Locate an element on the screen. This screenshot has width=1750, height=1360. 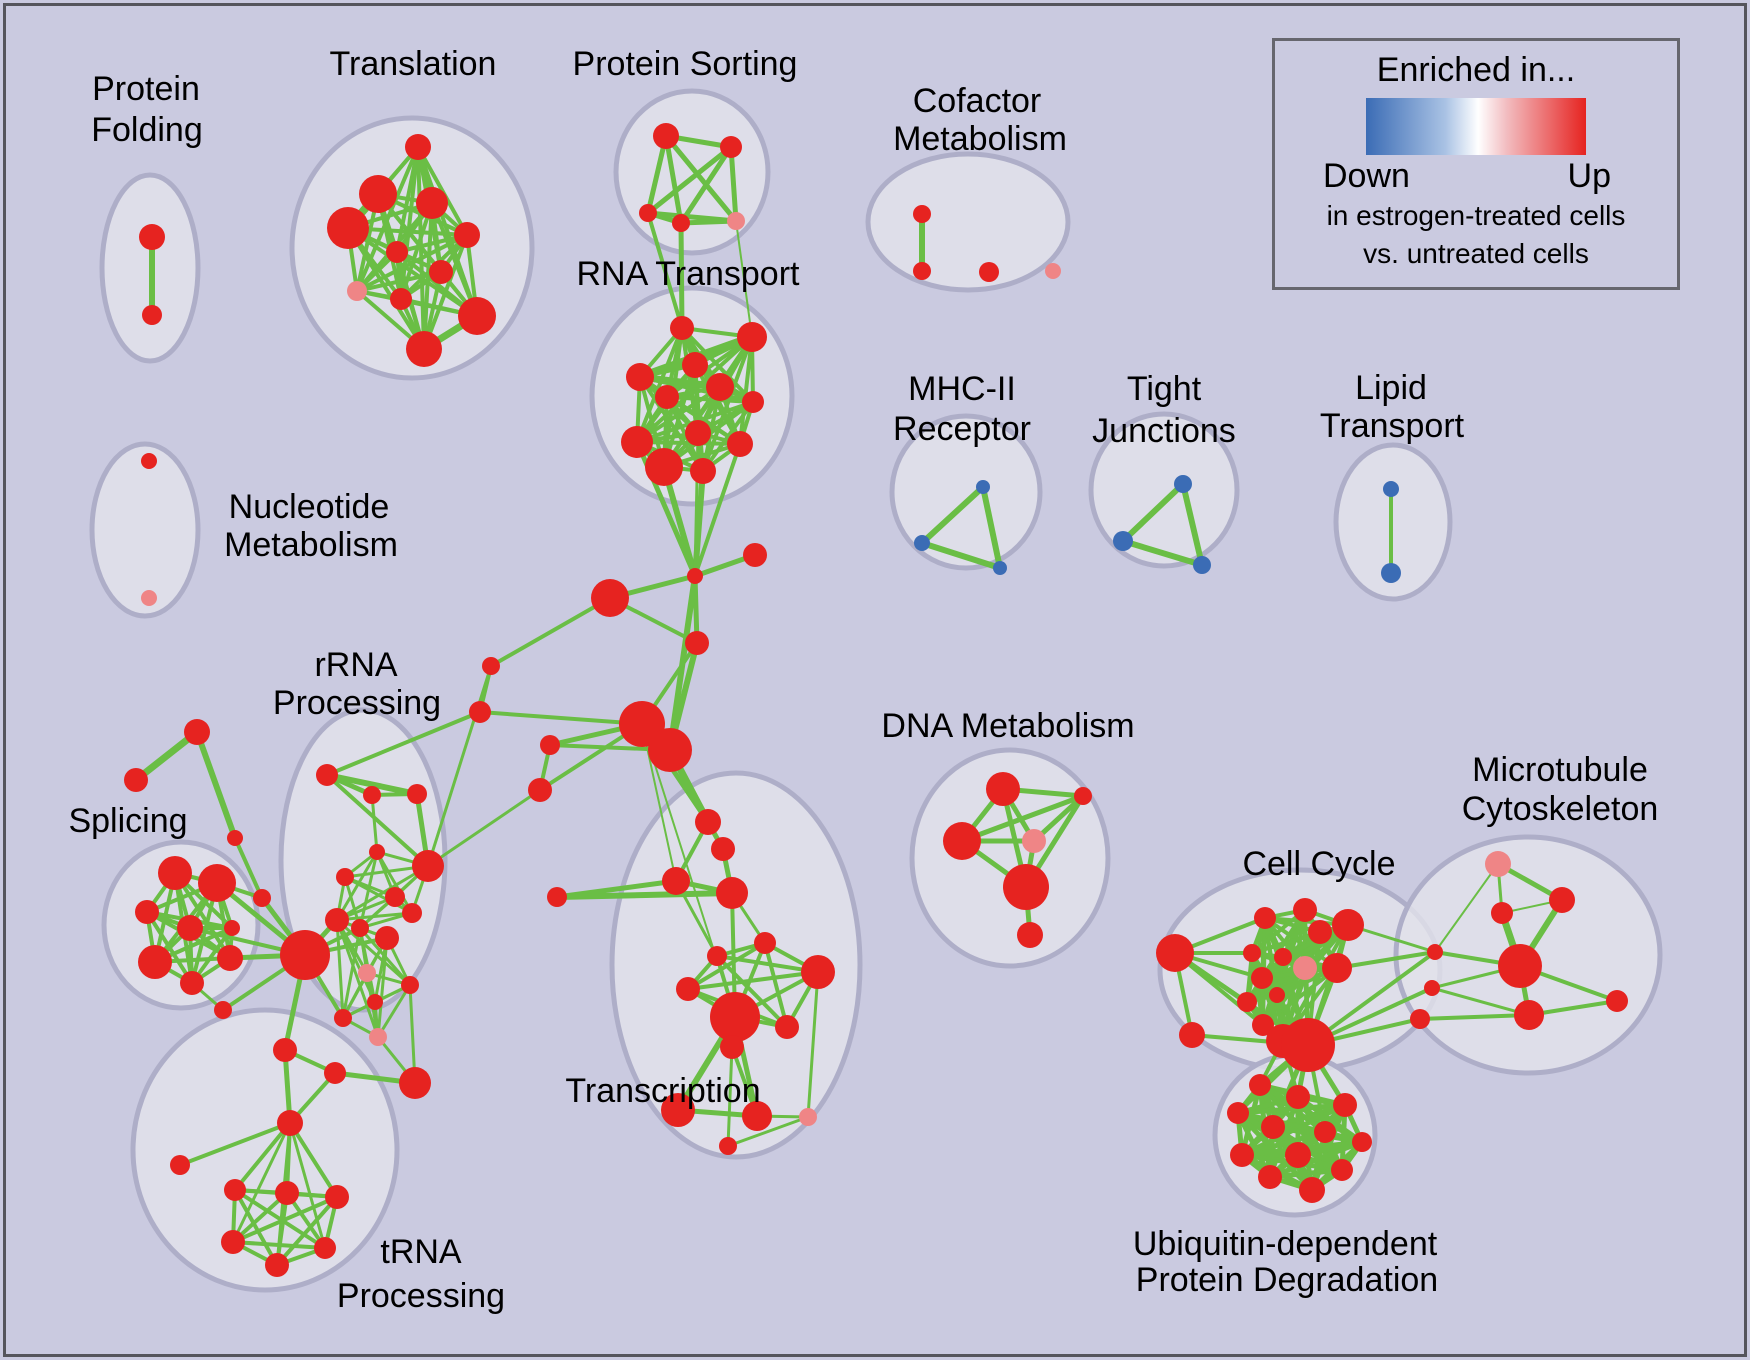
cluster-protein-sorting-ellipse is located at coordinates (692, 172).